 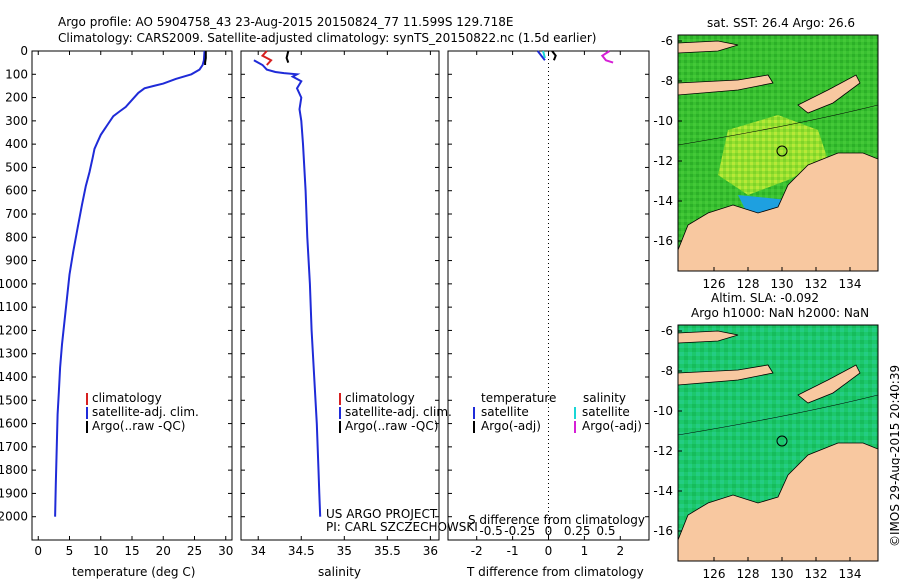 I want to click on y-tick-label: 1000, so click(x=14, y=284).